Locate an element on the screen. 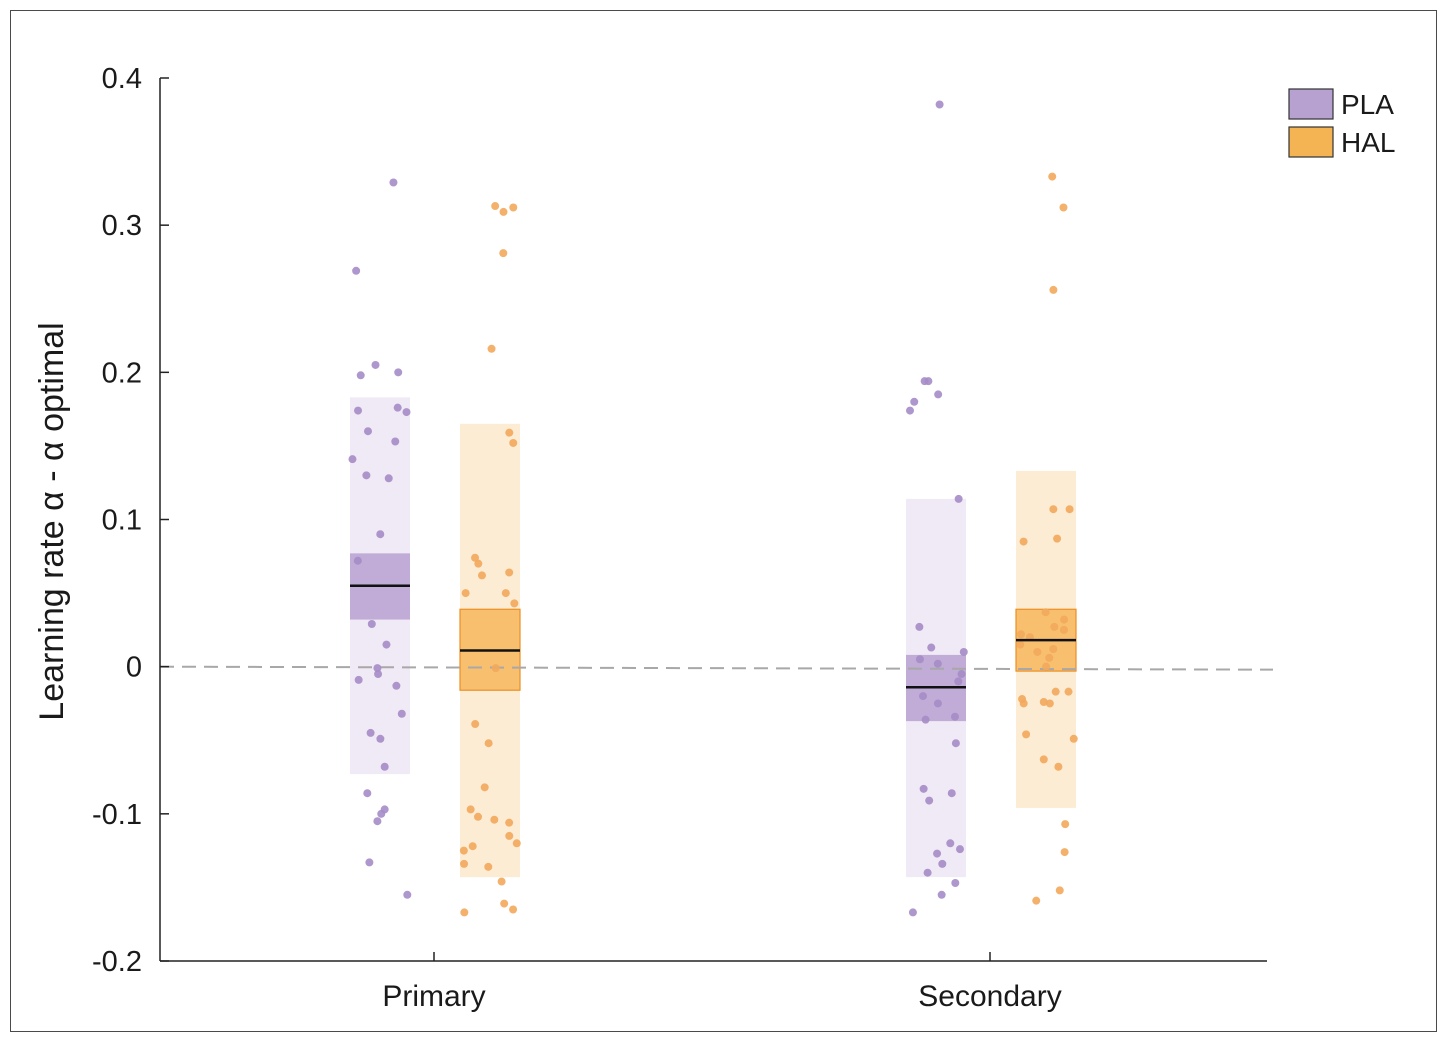 The width and height of the screenshot is (1447, 1042). x-tick-label: Primary is located at coordinates (433, 996).